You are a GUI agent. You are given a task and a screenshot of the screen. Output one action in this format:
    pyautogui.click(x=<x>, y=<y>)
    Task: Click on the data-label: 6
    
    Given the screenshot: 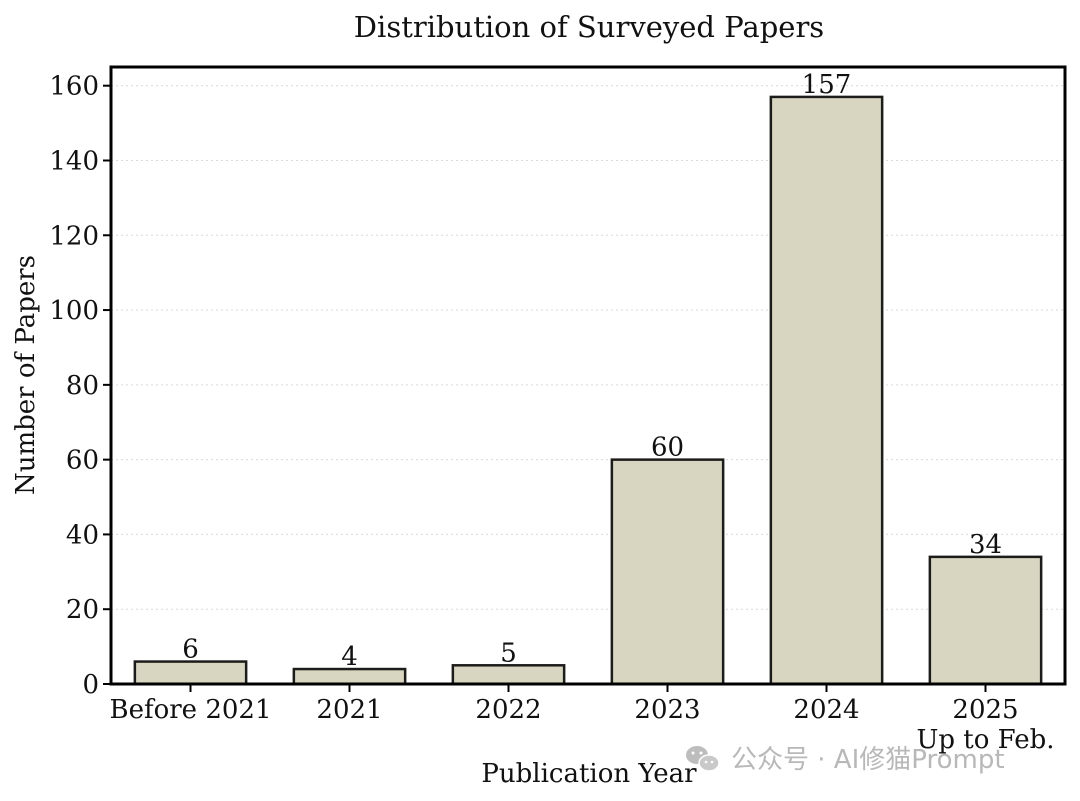 What is the action you would take?
    pyautogui.click(x=190, y=650)
    